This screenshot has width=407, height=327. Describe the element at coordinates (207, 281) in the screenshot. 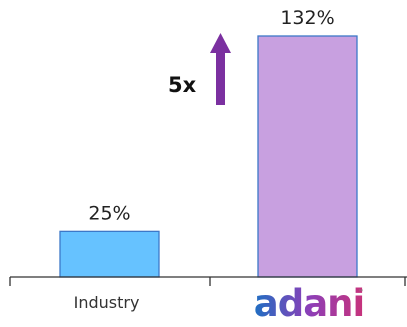

I see `axis-ticks-layer` at that location.